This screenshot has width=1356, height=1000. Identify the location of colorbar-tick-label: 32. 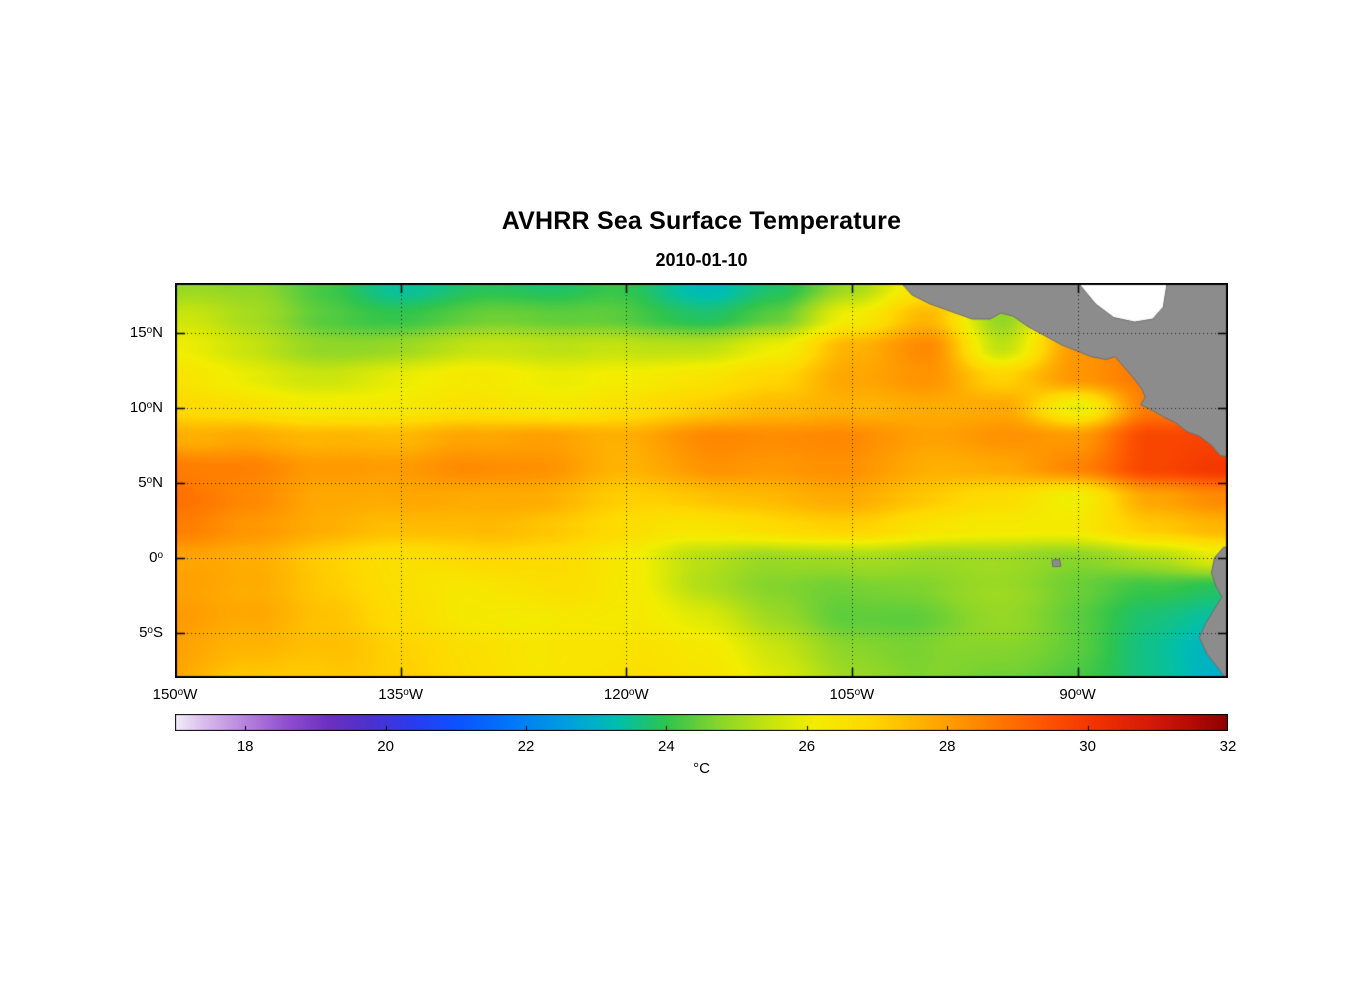
(1228, 746).